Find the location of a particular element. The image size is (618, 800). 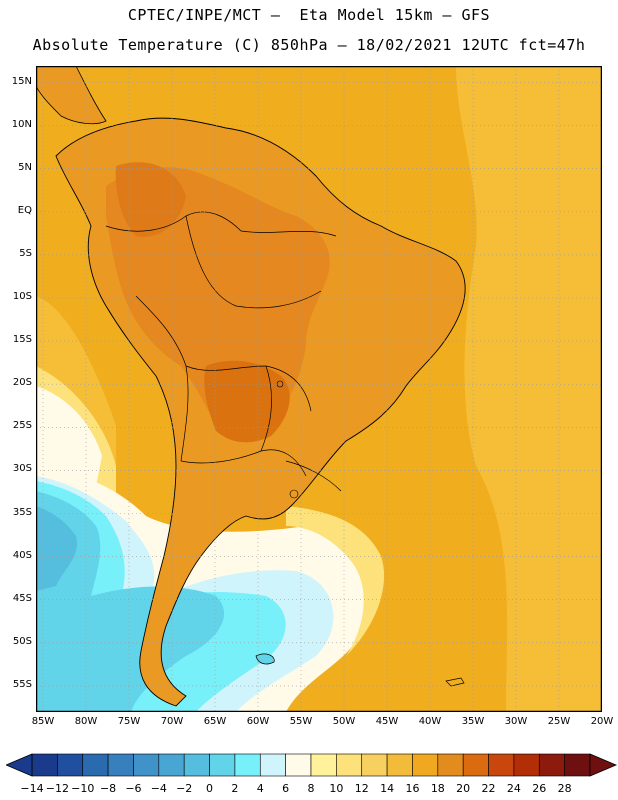

colorbar-label: −8 is located at coordinates (108, 788).